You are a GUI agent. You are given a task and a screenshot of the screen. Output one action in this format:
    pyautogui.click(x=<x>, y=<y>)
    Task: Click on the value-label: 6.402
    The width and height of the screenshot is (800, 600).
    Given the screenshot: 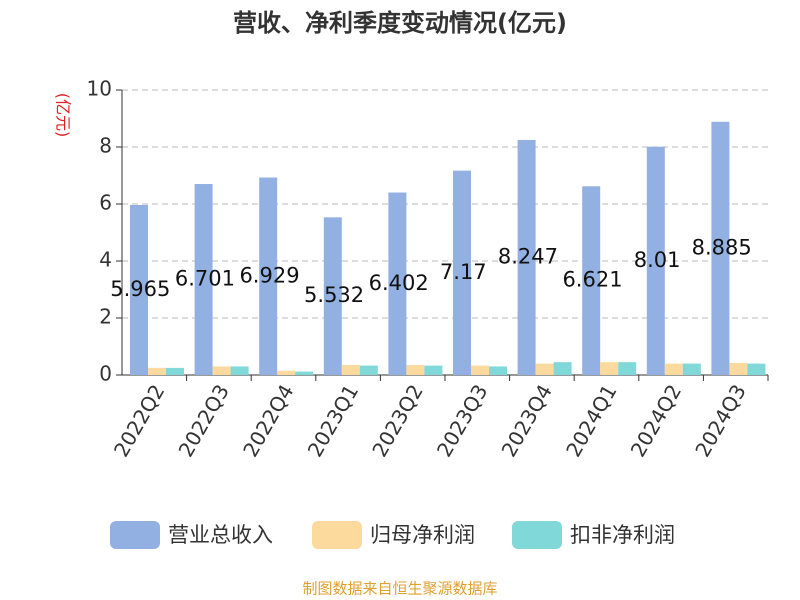 What is the action you would take?
    pyautogui.click(x=399, y=283)
    